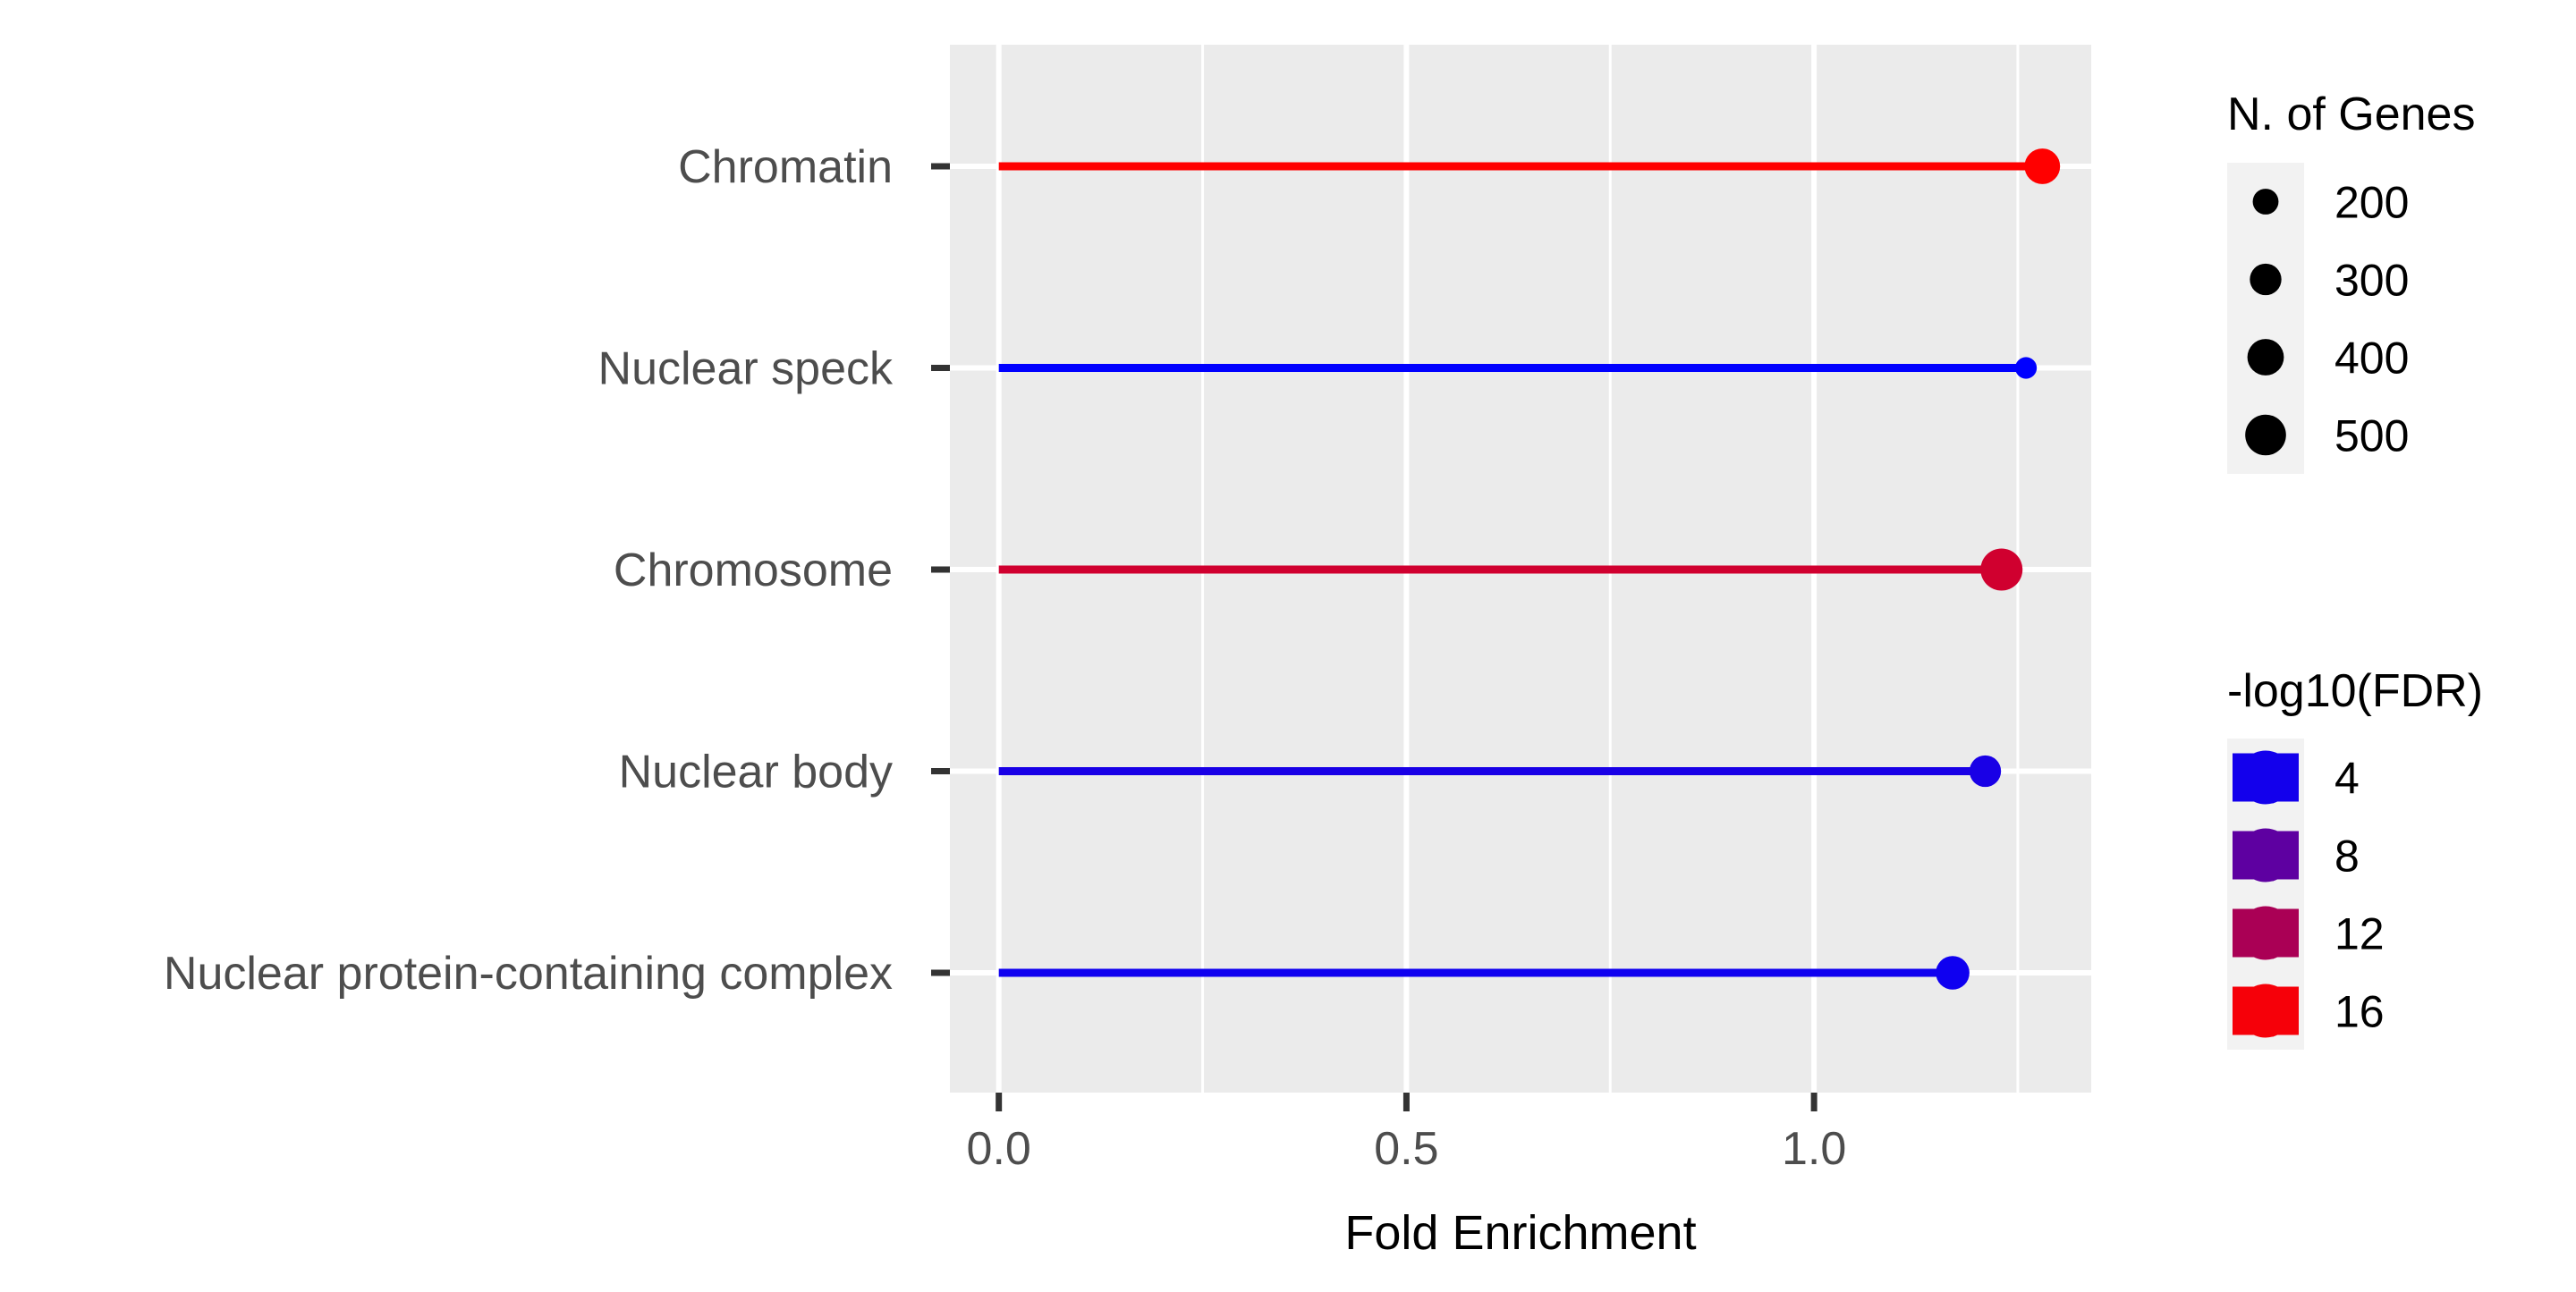 Image resolution: width=2576 pixels, height=1292 pixels. Describe the element at coordinates (2347, 857) in the screenshot. I see `color-legend-label: 8` at that location.